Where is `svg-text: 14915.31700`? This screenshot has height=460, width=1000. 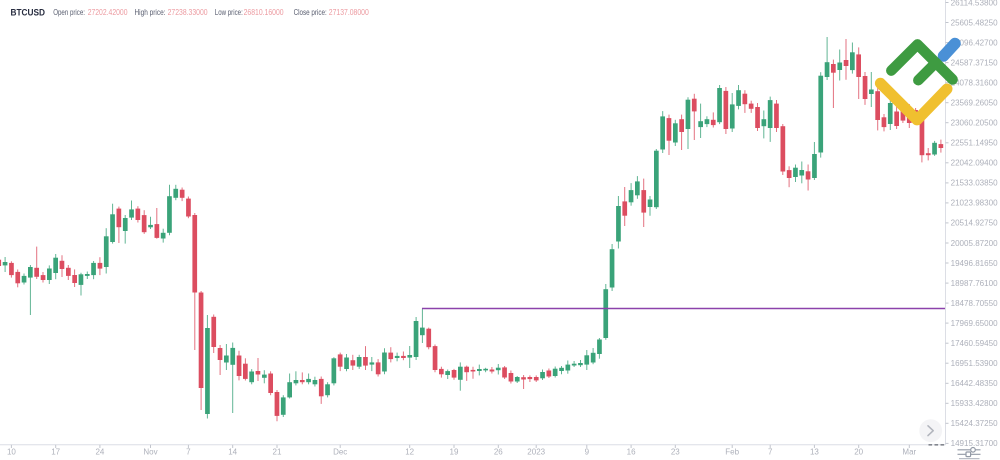
svg-text: 14915.31700 is located at coordinates (974, 443).